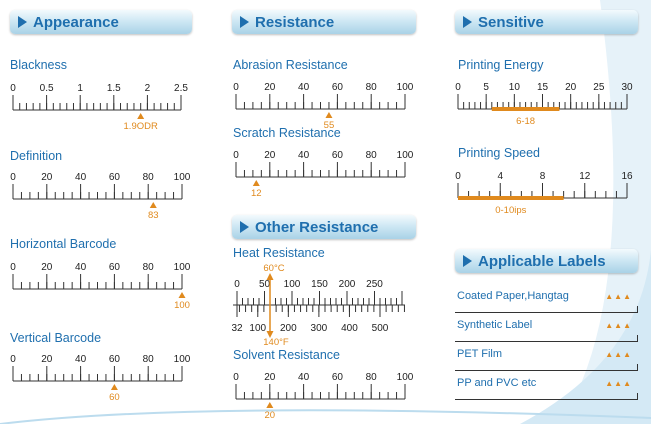  Describe the element at coordinates (499, 153) in the screenshot. I see `printing-speed-title: Printing Speed` at that location.